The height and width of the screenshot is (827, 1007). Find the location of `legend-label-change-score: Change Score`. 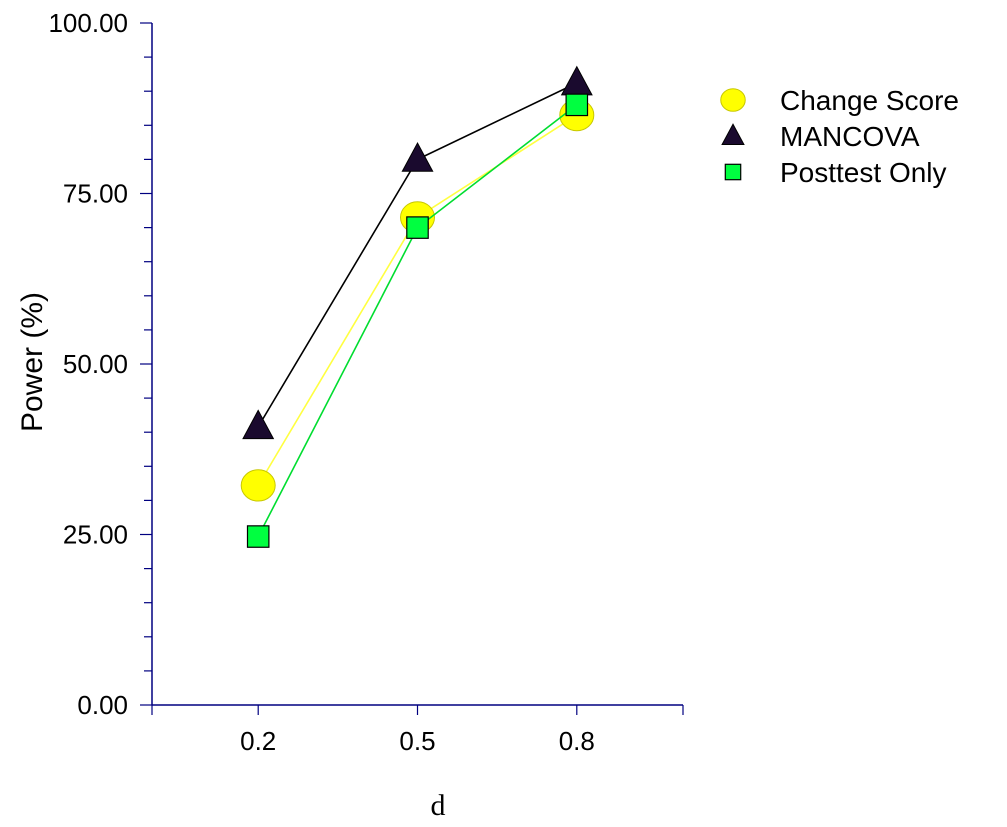

legend-label-change-score: Change Score is located at coordinates (869, 100).